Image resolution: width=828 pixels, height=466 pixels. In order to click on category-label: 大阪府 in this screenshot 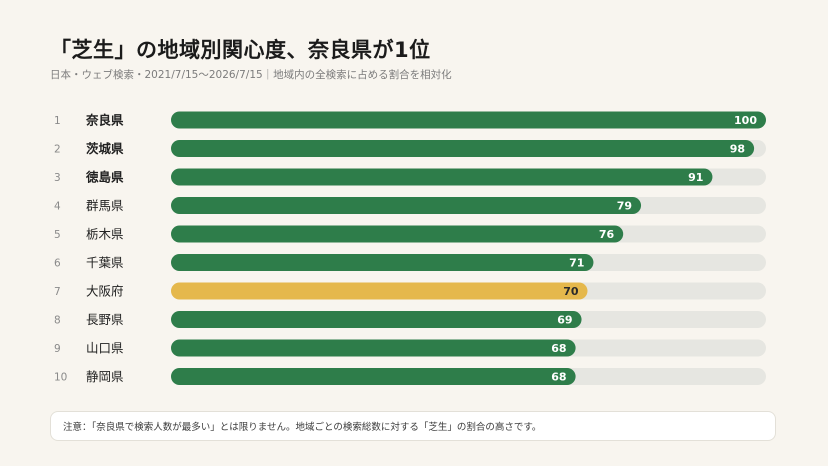, I will do `click(105, 291)`.